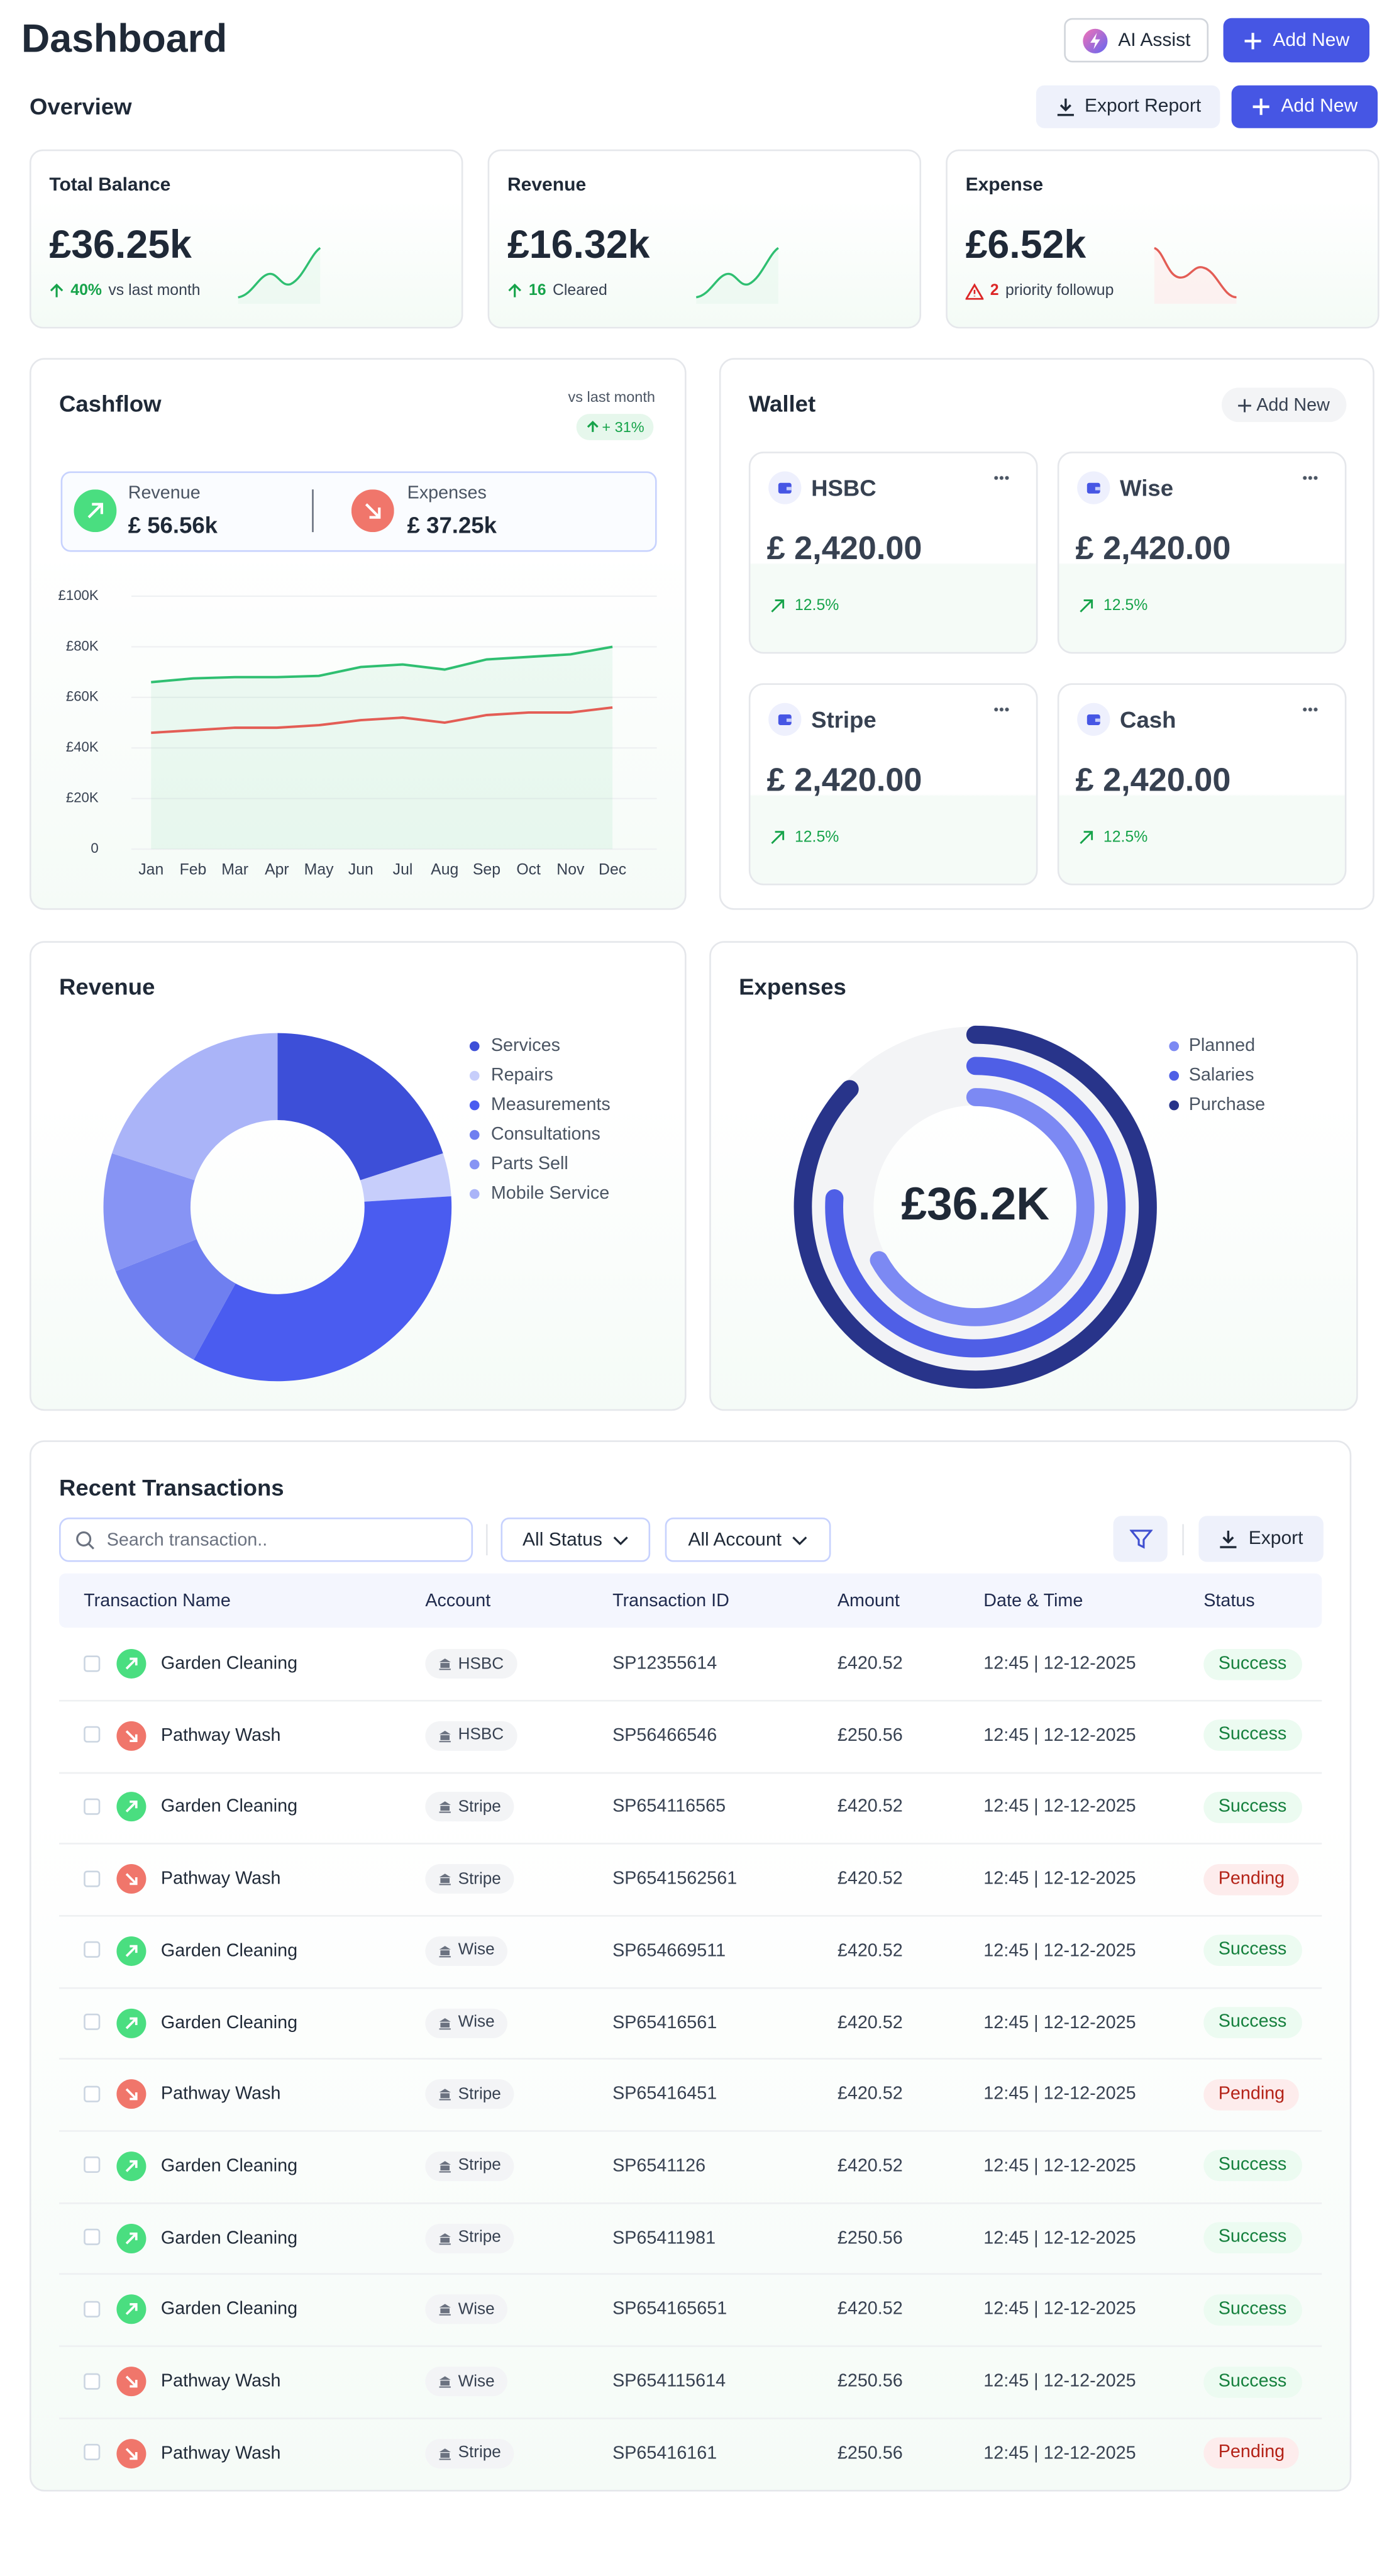  Describe the element at coordinates (1113, 606) in the screenshot. I see `wallet-change: 12.5%` at that location.